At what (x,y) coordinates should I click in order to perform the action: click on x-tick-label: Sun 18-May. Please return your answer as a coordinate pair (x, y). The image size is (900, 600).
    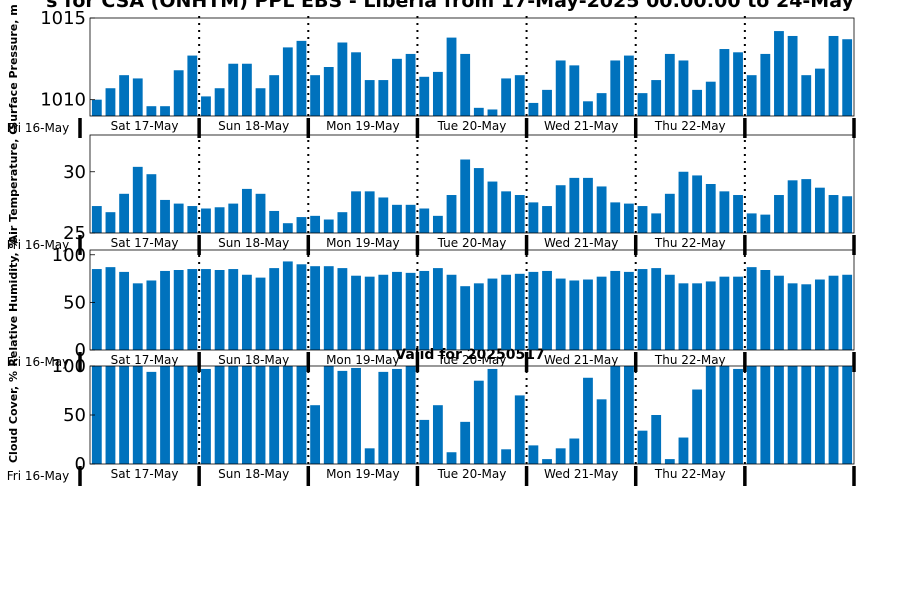
    Looking at the image, I should click on (253, 126).